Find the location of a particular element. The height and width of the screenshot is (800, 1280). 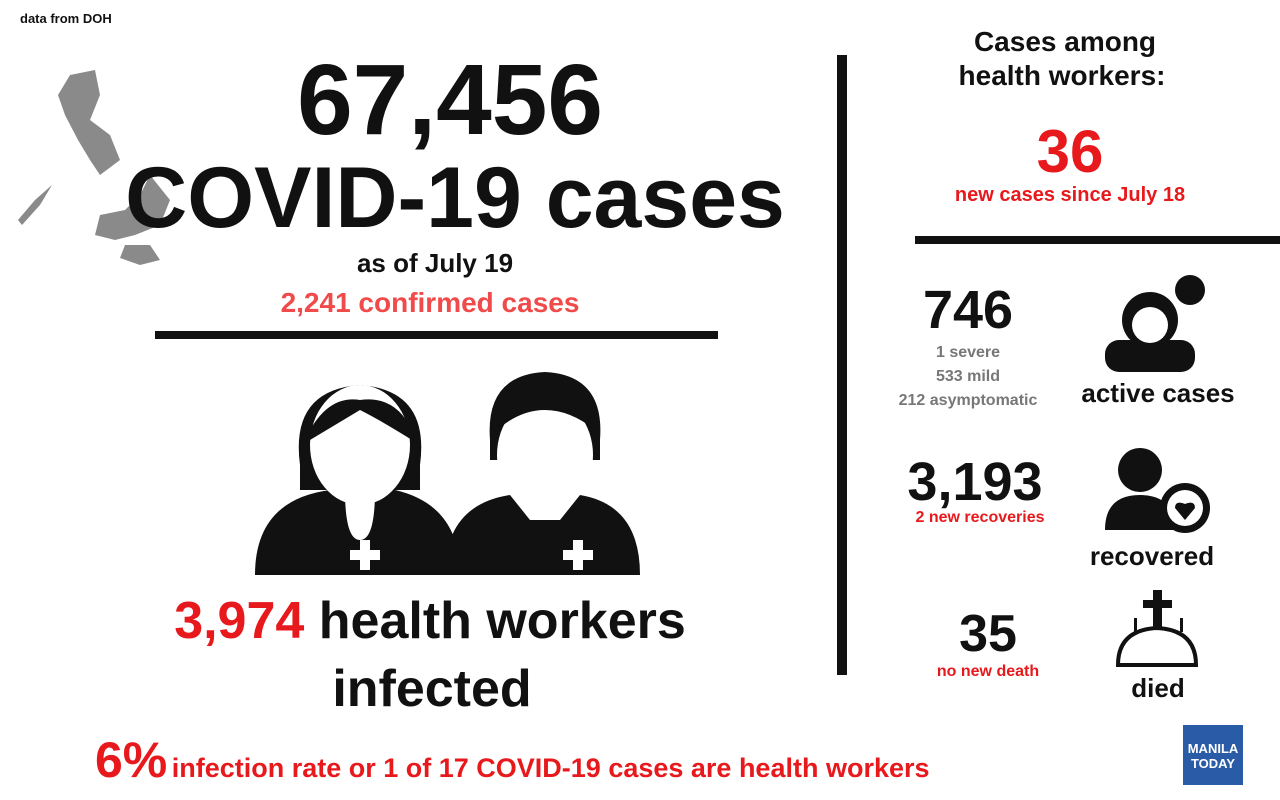

recovered-note: 2 new recoveries is located at coordinates (980, 517).